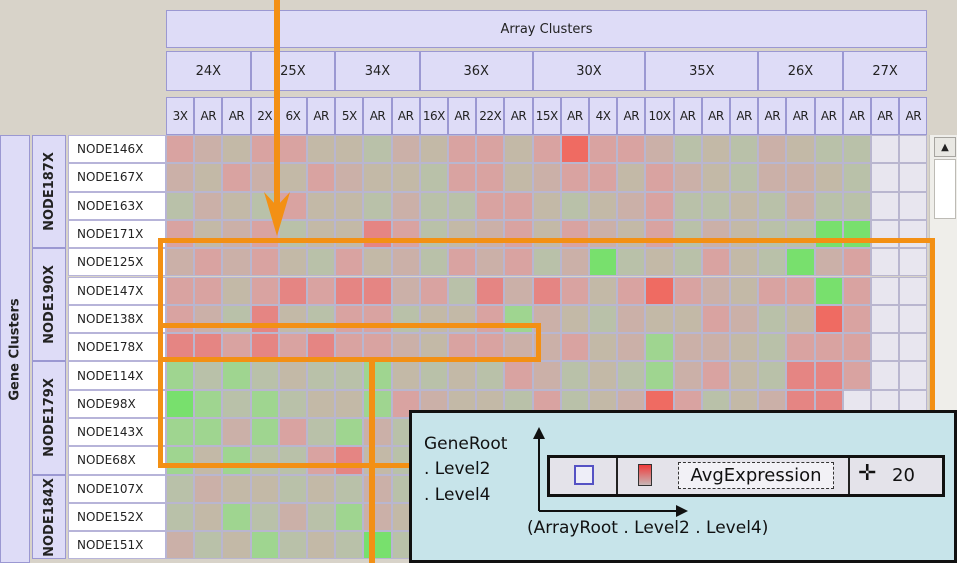  What do you see at coordinates (476, 71) in the screenshot?
I see `array-group-3: 36X` at bounding box center [476, 71].